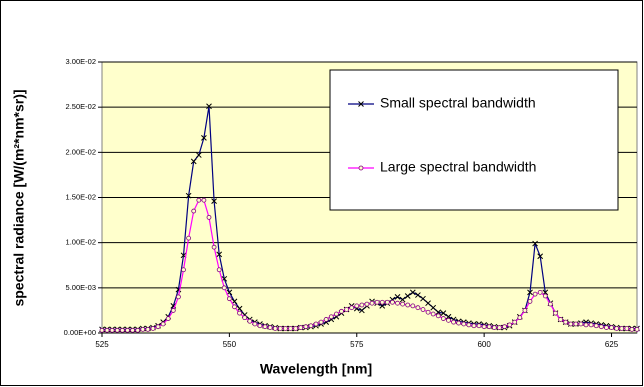 This screenshot has height=387, width=644. What do you see at coordinates (316, 369) in the screenshot?
I see `x-axis-title: Wavelength [nm]` at bounding box center [316, 369].